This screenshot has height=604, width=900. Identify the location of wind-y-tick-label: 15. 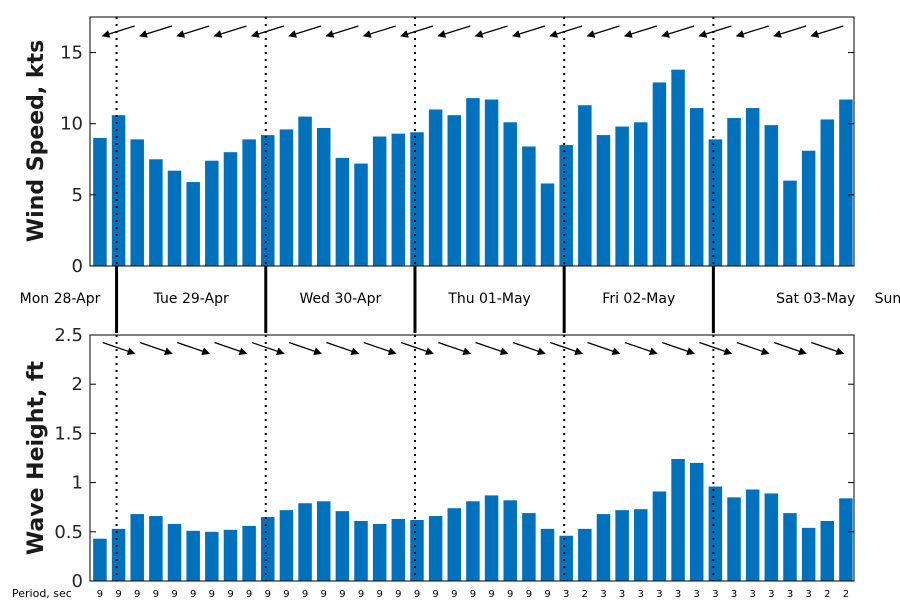
(71, 53).